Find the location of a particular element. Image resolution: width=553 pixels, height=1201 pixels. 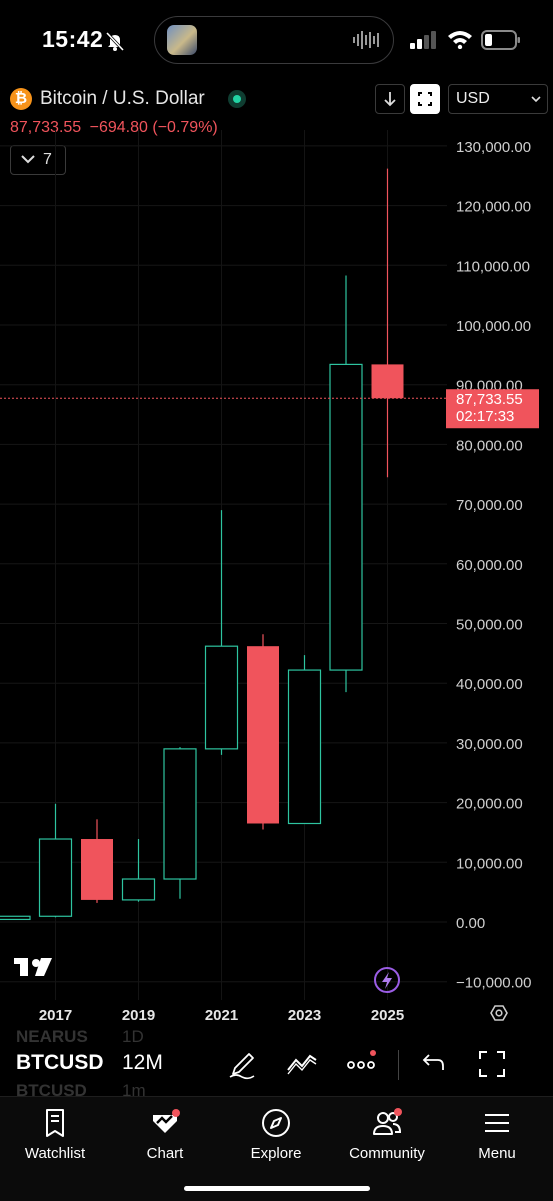

cellular-signal-icon is located at coordinates (423, 40).